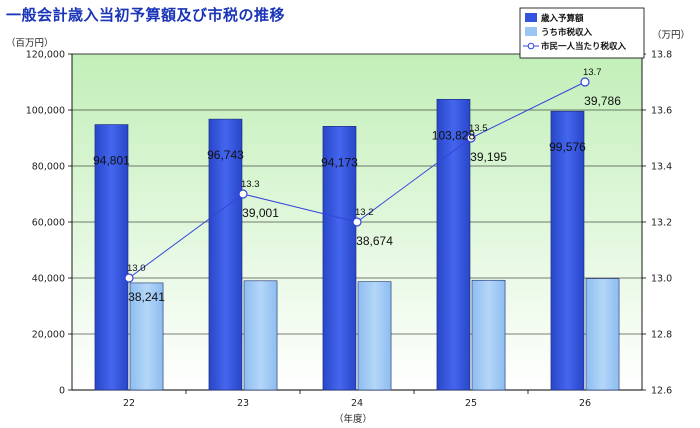 This screenshot has height=428, width=700. What do you see at coordinates (62, 391) in the screenshot?
I see `y1-tick-label: 0` at bounding box center [62, 391].